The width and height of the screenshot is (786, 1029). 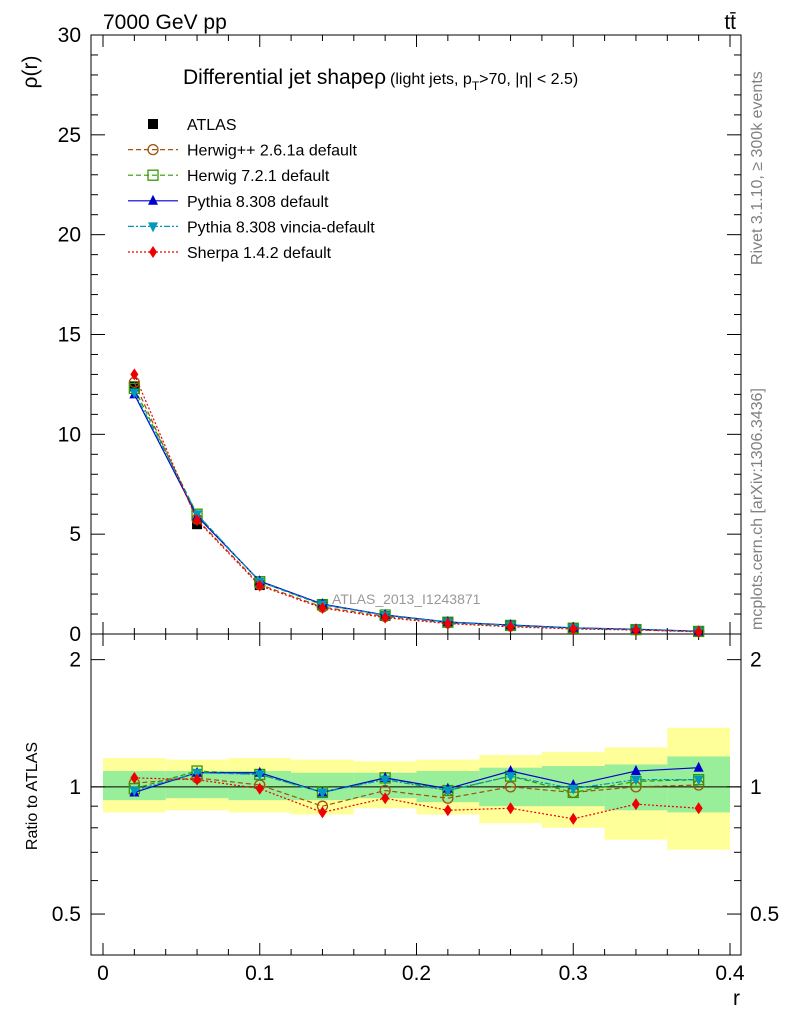 What do you see at coordinates (476, 86) in the screenshot?
I see `title-sub: T` at bounding box center [476, 86].